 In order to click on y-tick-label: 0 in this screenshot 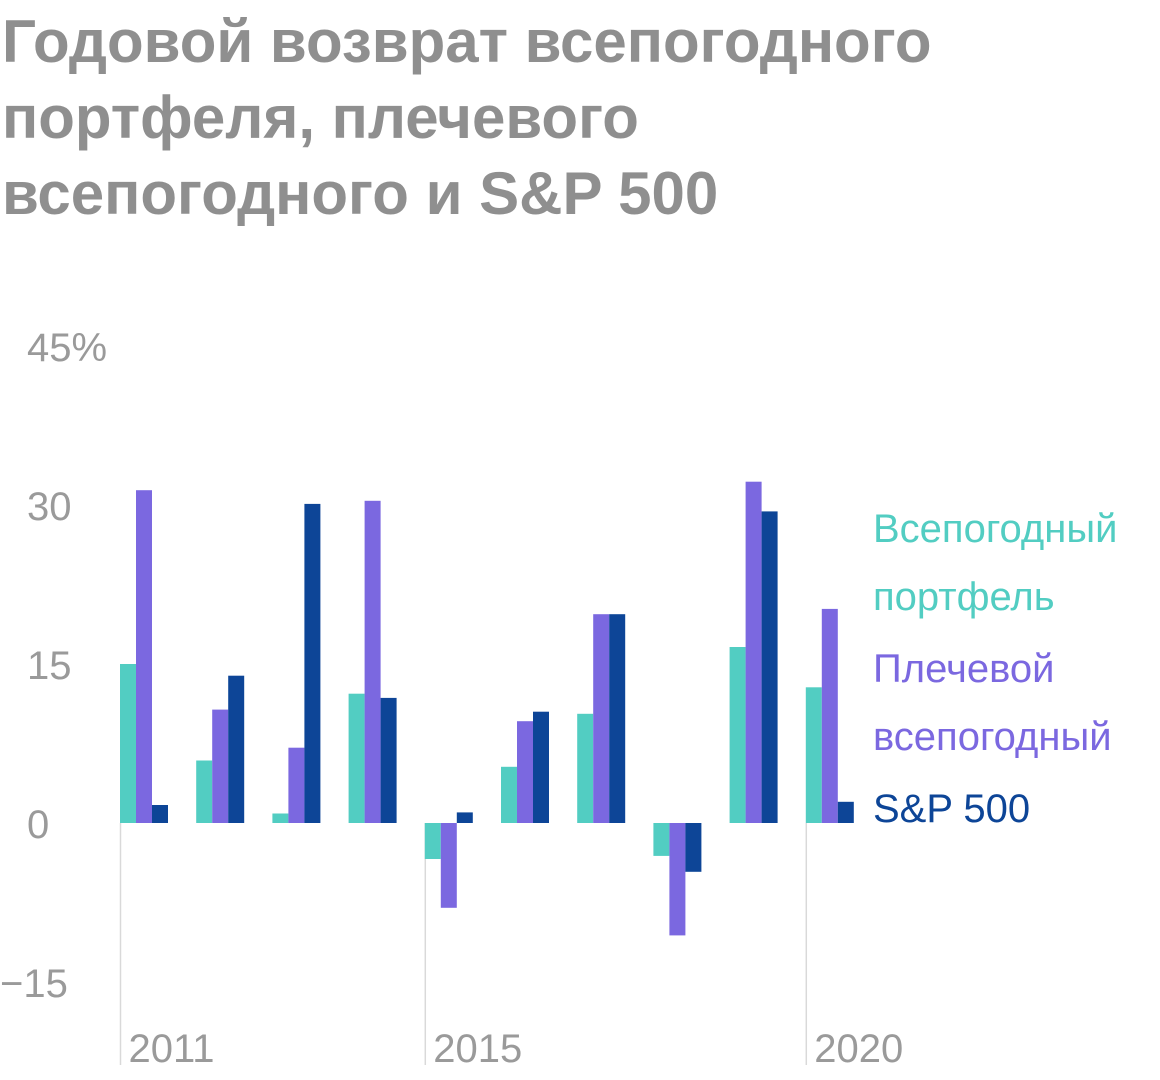, I will do `click(38, 825)`.